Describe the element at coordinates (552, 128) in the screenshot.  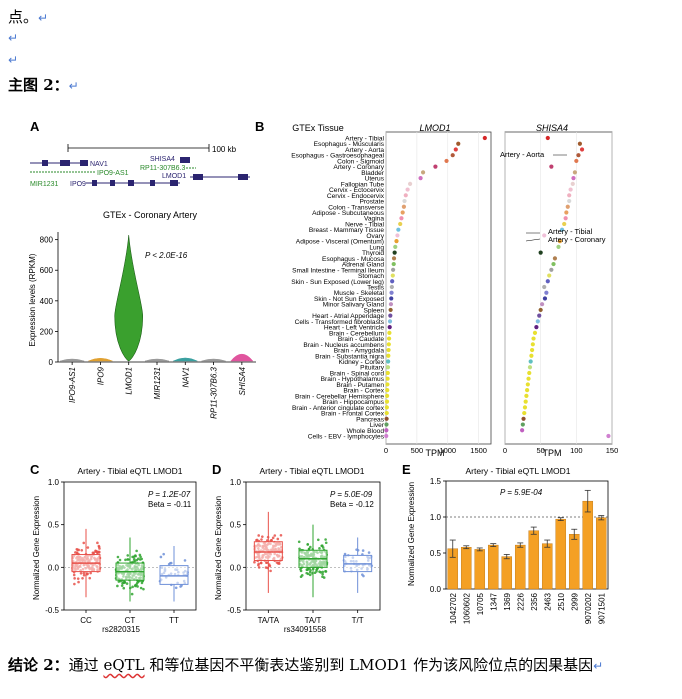
I see `shisa4-title: SHISA4` at that location.